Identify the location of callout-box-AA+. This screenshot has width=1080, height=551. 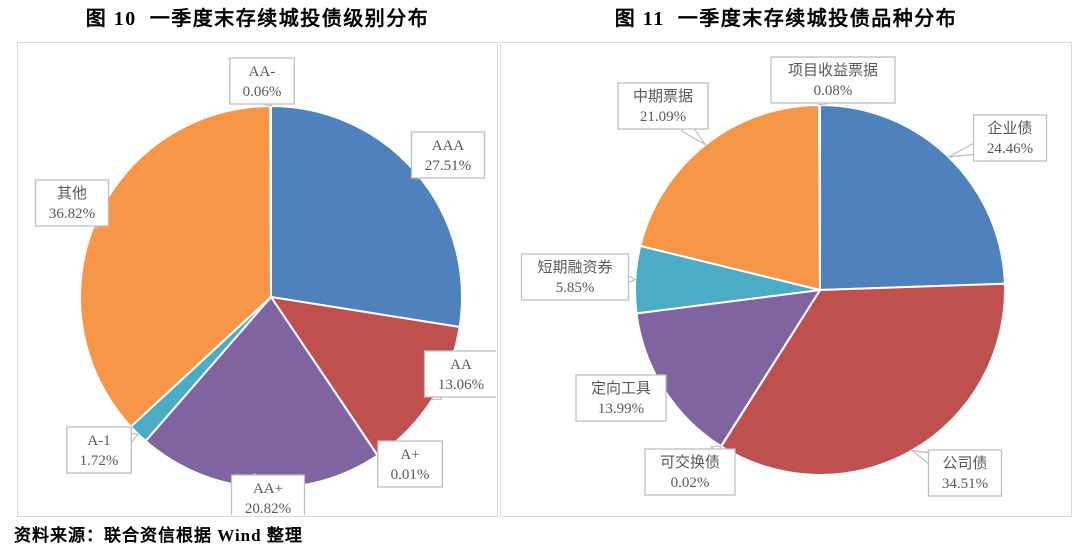
(268, 494).